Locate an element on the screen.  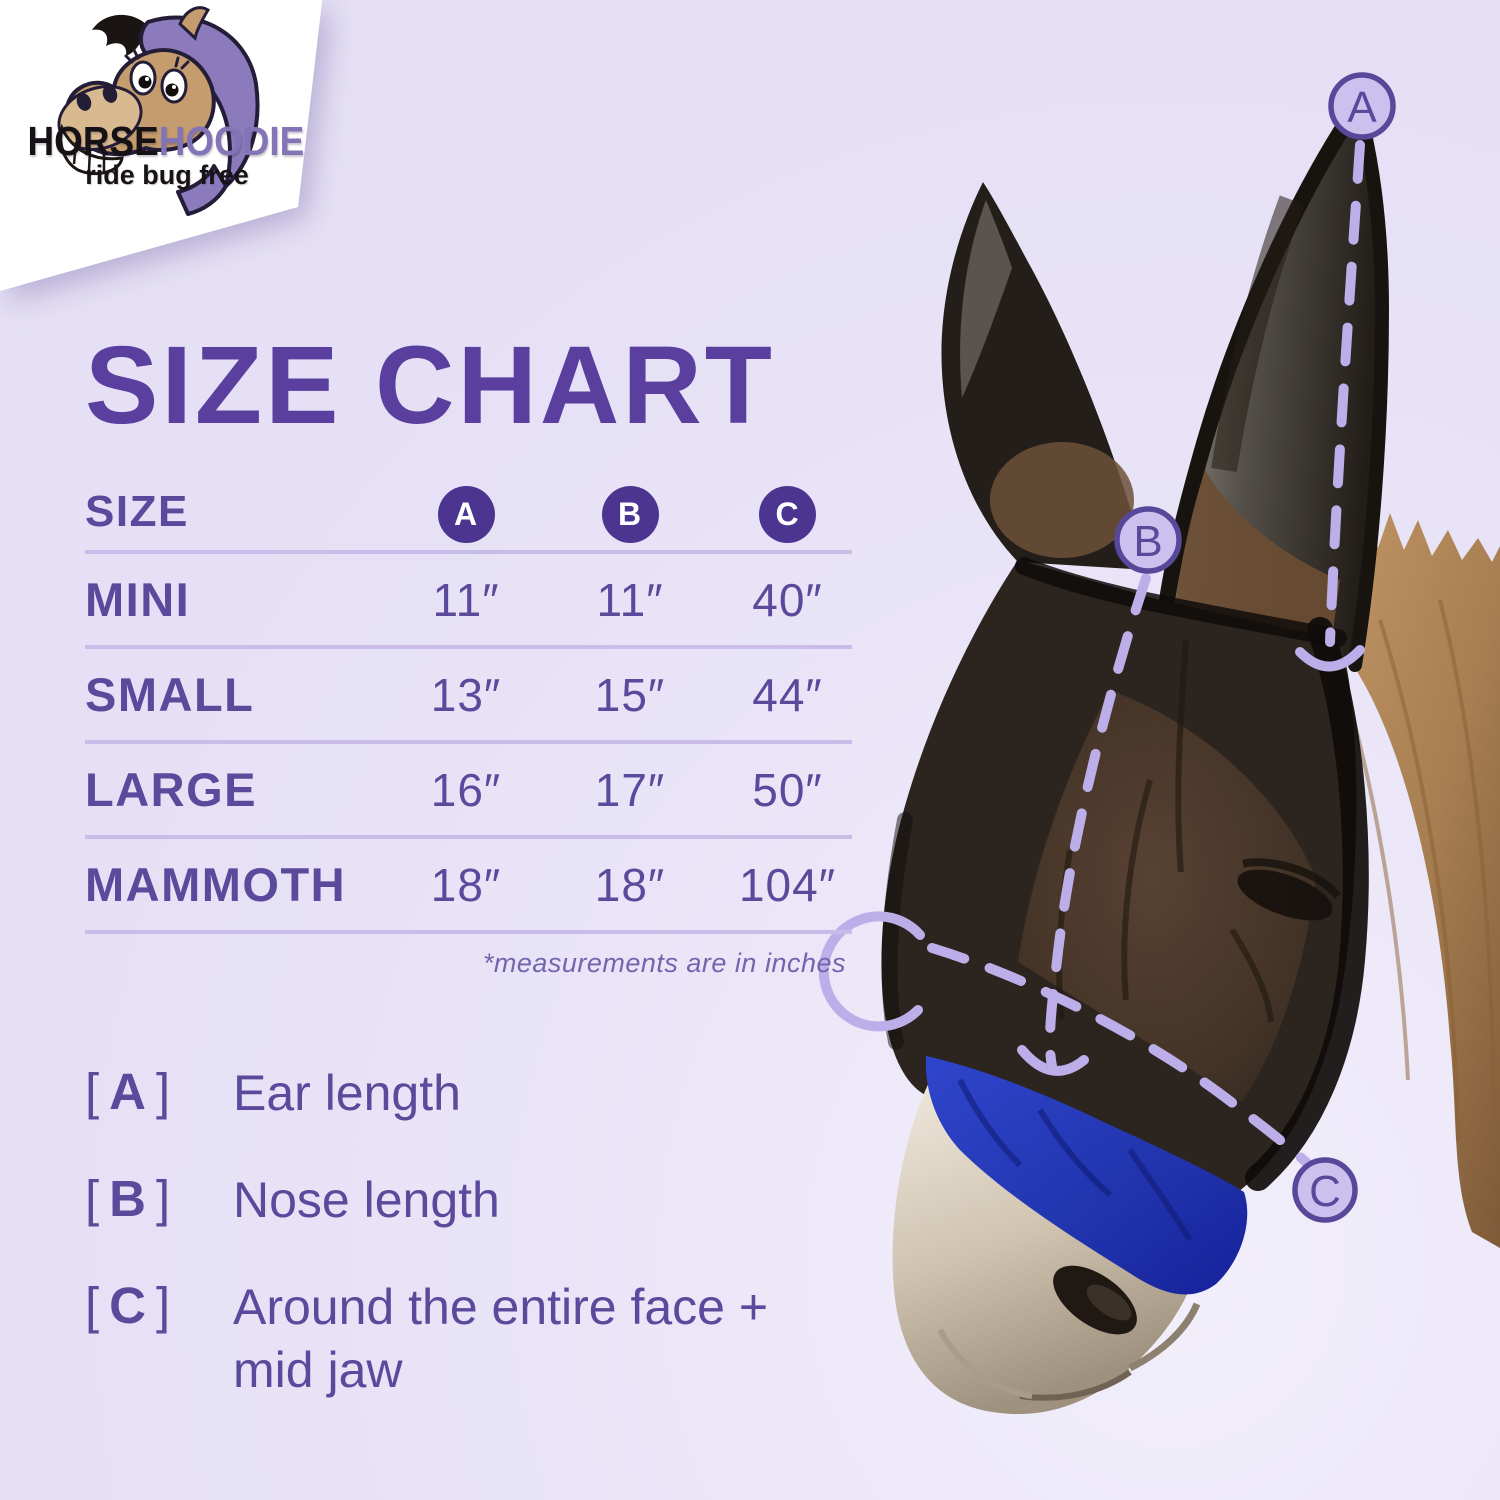
row-value-b: 17″ is located at coordinates (630, 789).